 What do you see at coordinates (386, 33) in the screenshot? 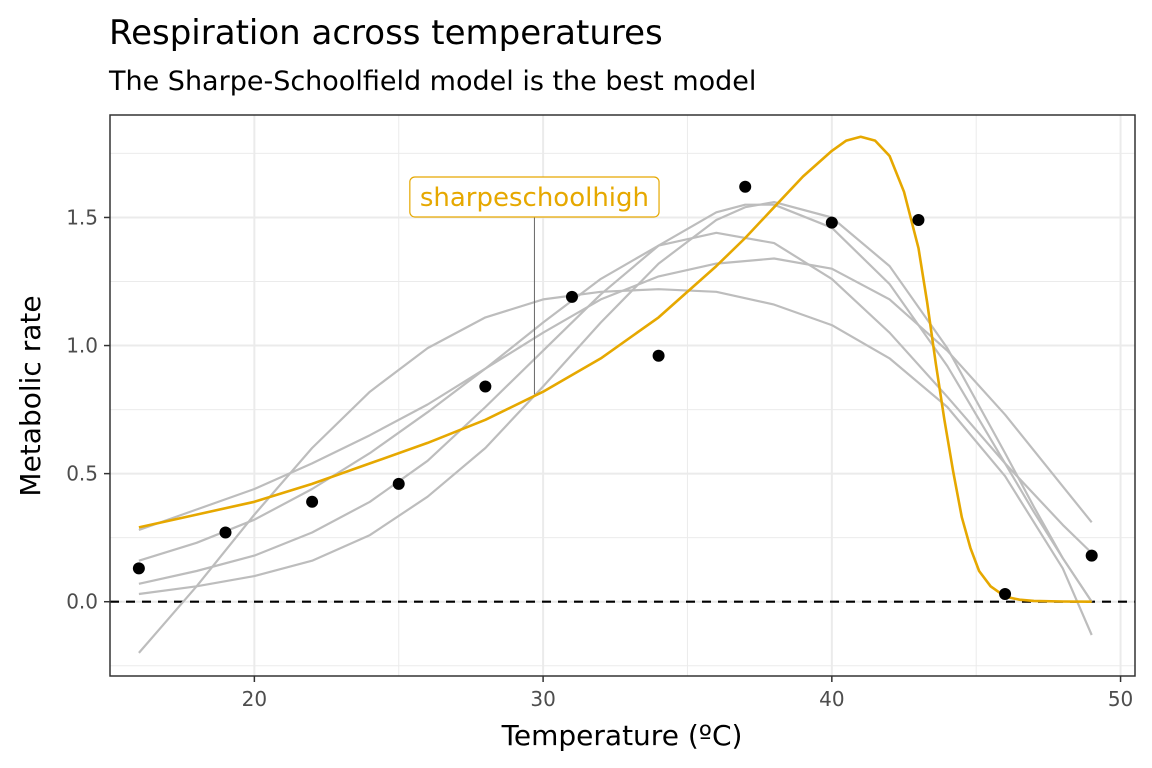
I see `chart-title: Respiration across temperatures` at bounding box center [386, 33].